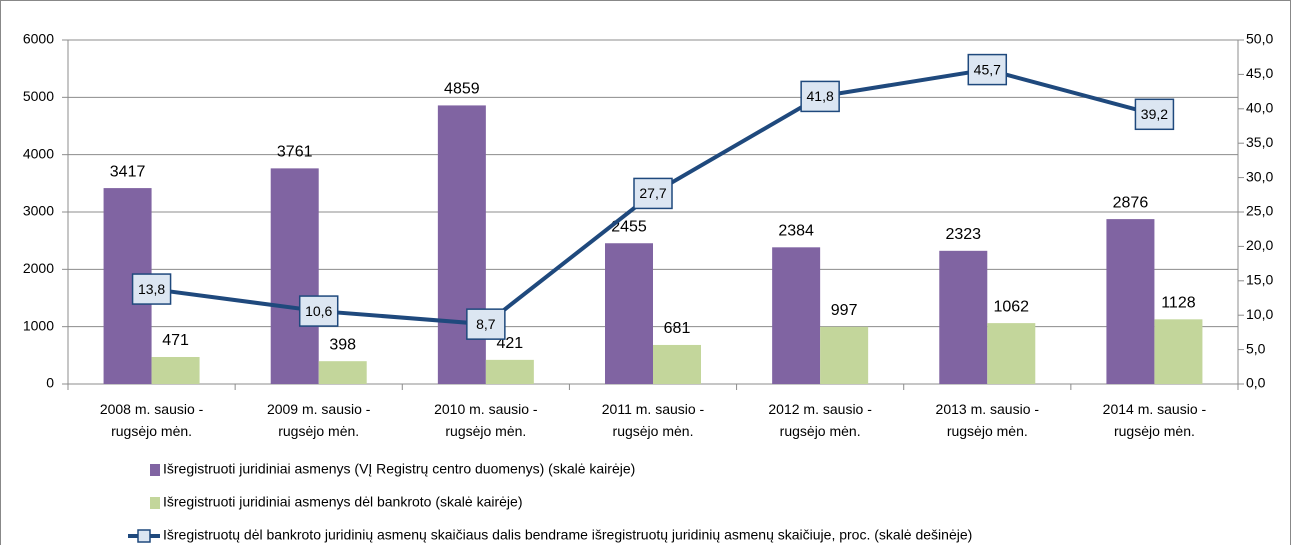 The height and width of the screenshot is (550, 1291). Describe the element at coordinates (1131, 202) in the screenshot. I see `bar-label: 2876` at that location.